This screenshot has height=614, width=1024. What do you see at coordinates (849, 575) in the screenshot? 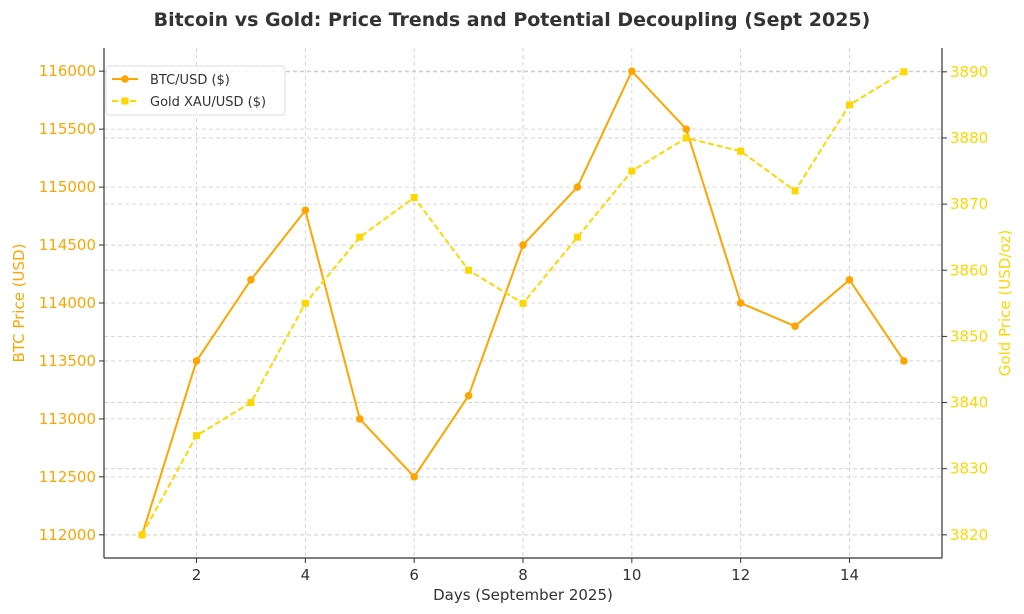
I see `x-tick-label: 14` at bounding box center [849, 575].